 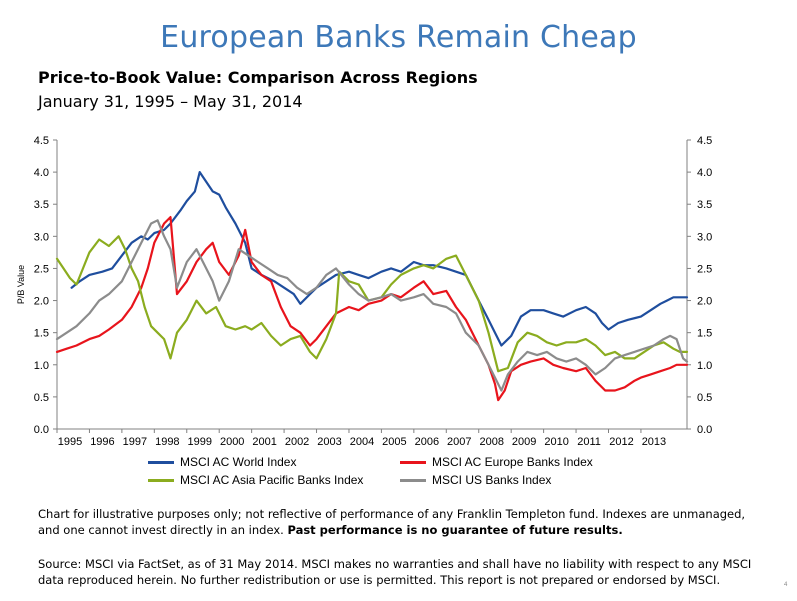 What do you see at coordinates (704, 205) in the screenshot?
I see `y-tick-label-right: 3.5` at bounding box center [704, 205].